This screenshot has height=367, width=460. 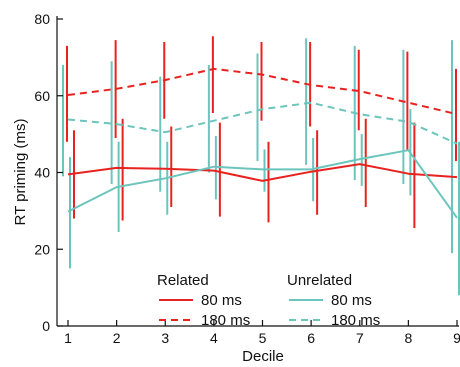 I want to click on legend-label-unrelated-80-ms: 80 ms, so click(x=351, y=300).